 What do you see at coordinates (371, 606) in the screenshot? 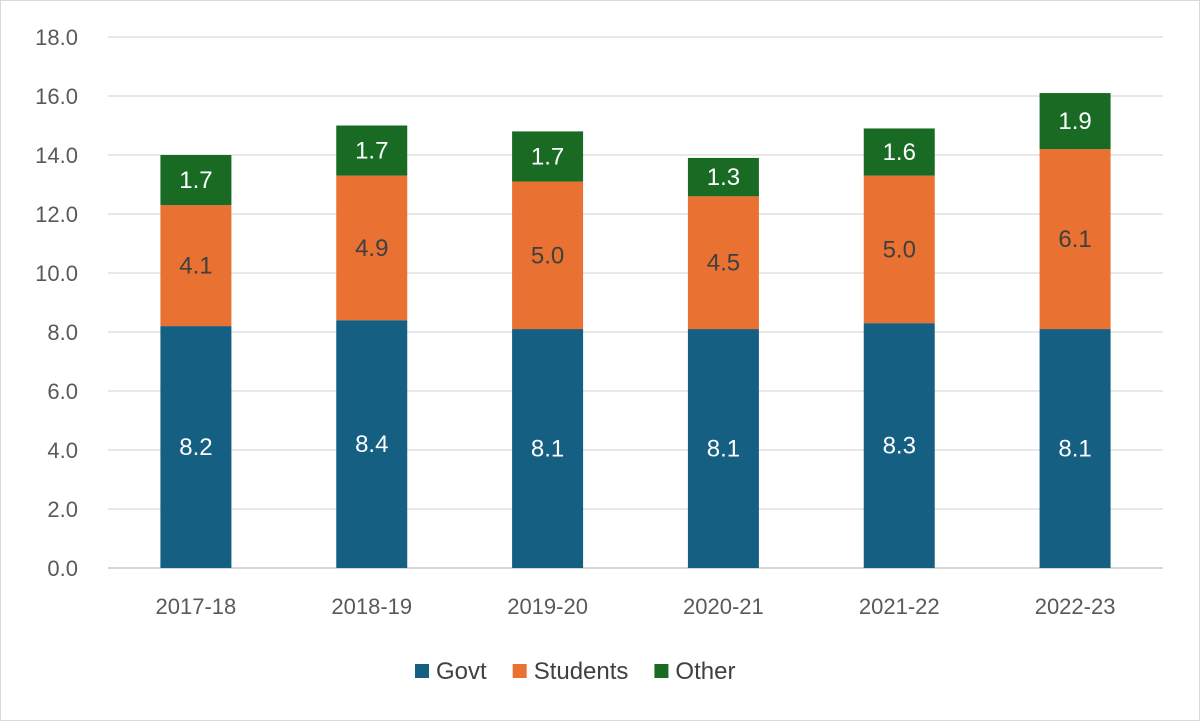
I see `x-tick-label: 2018-19` at bounding box center [371, 606].